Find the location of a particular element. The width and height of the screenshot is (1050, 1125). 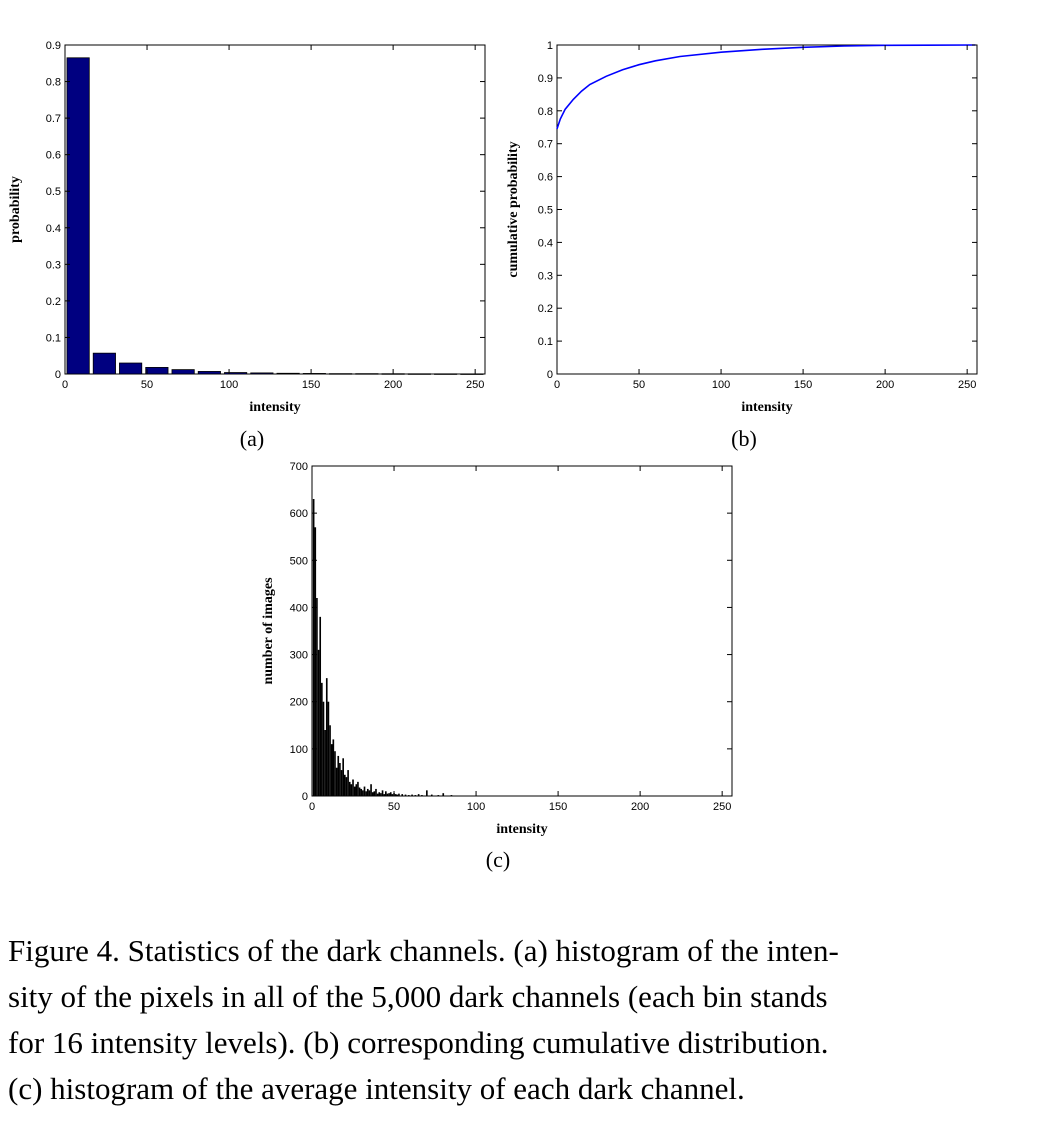

panel-c-xtick-label: 250 is located at coordinates (722, 807).